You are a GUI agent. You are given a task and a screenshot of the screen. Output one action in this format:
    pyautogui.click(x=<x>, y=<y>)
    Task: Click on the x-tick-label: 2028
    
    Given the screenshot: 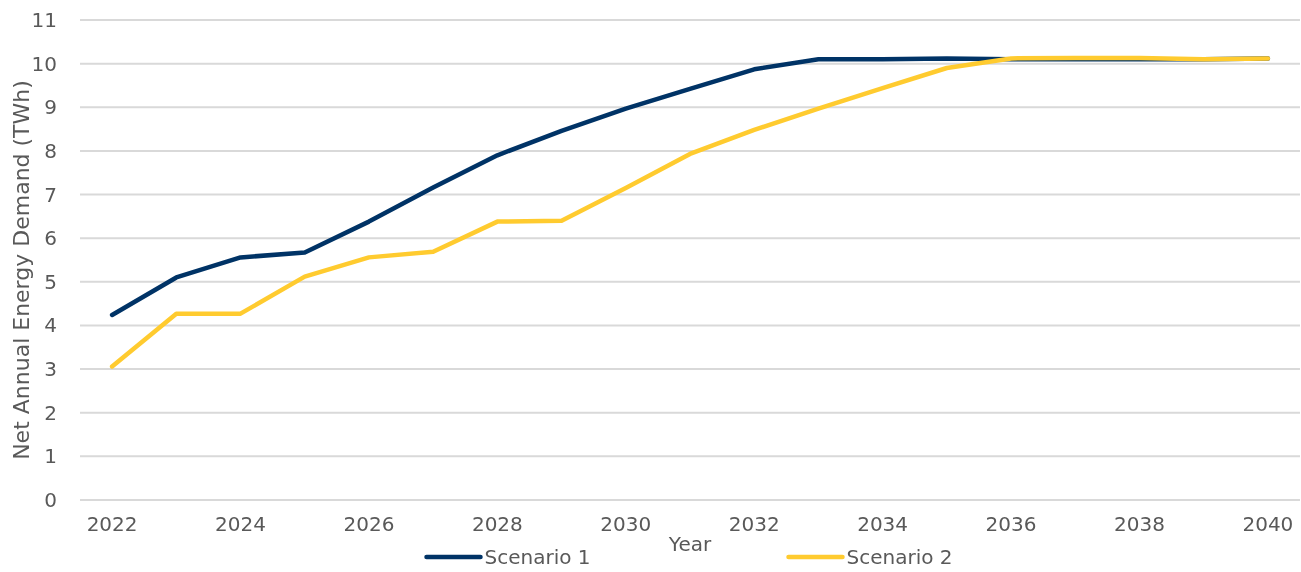 What is the action you would take?
    pyautogui.click(x=497, y=524)
    